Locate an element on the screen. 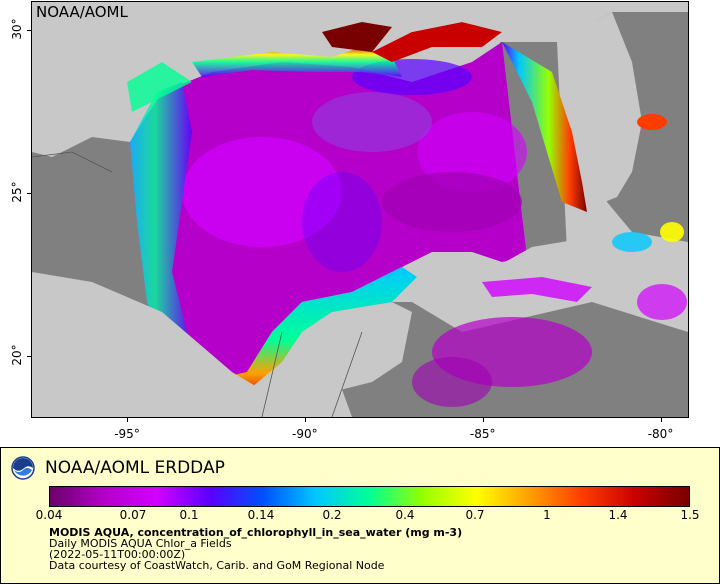 The image size is (720, 584). colorbar-tick-label: 1.5 is located at coordinates (690, 515).